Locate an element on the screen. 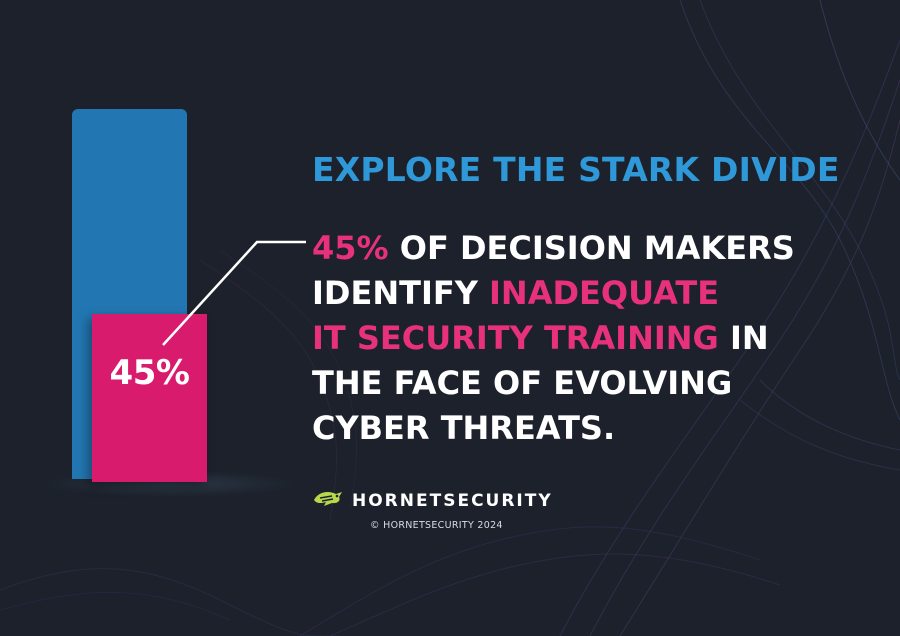 This screenshot has width=900, height=636. chart-value-label: 45% is located at coordinates (149, 373).